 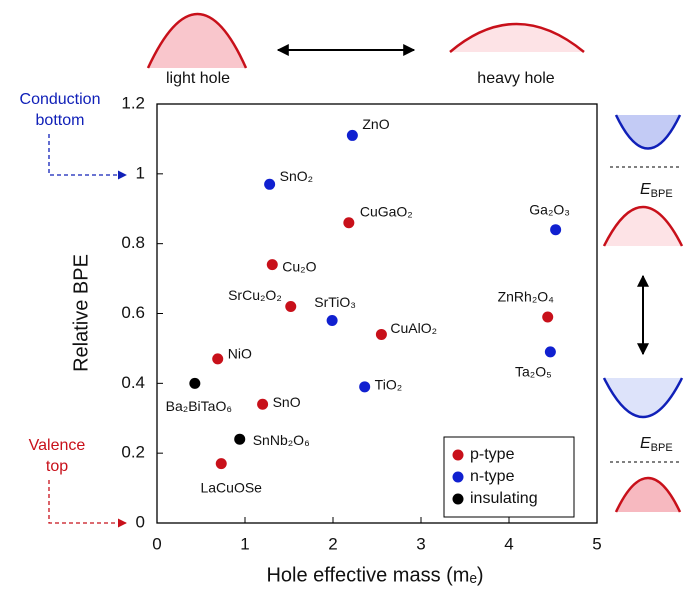 What do you see at coordinates (287, 402) in the screenshot?
I see `point-label: SnO` at bounding box center [287, 402].